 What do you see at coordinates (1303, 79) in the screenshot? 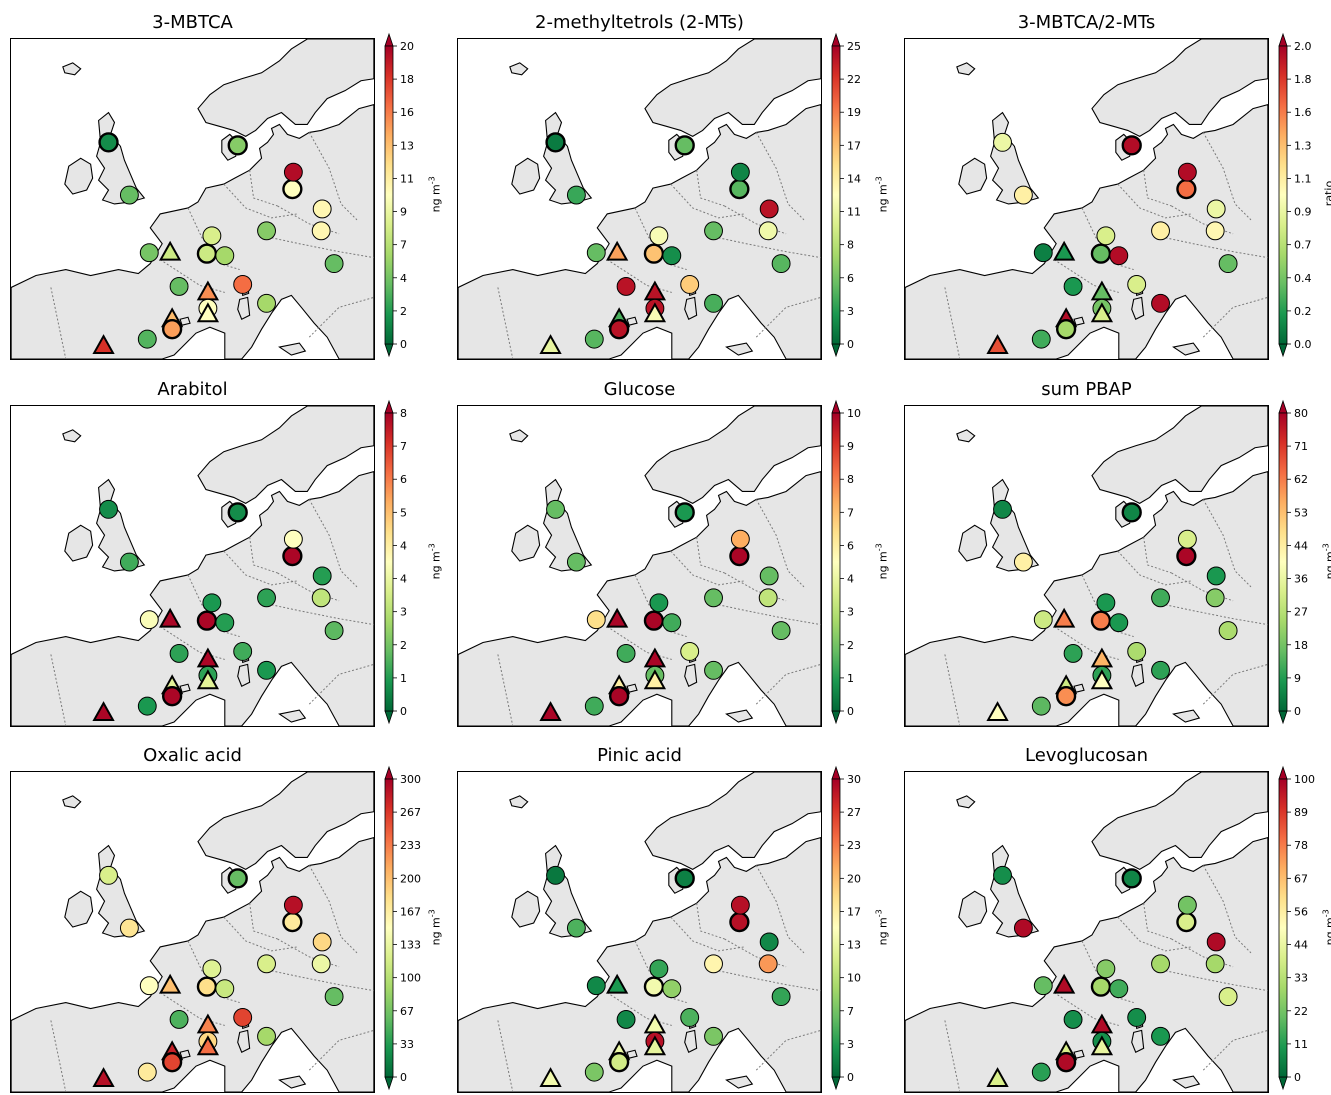
I see `colorbar-tick-label: 1.8` at bounding box center [1303, 79].